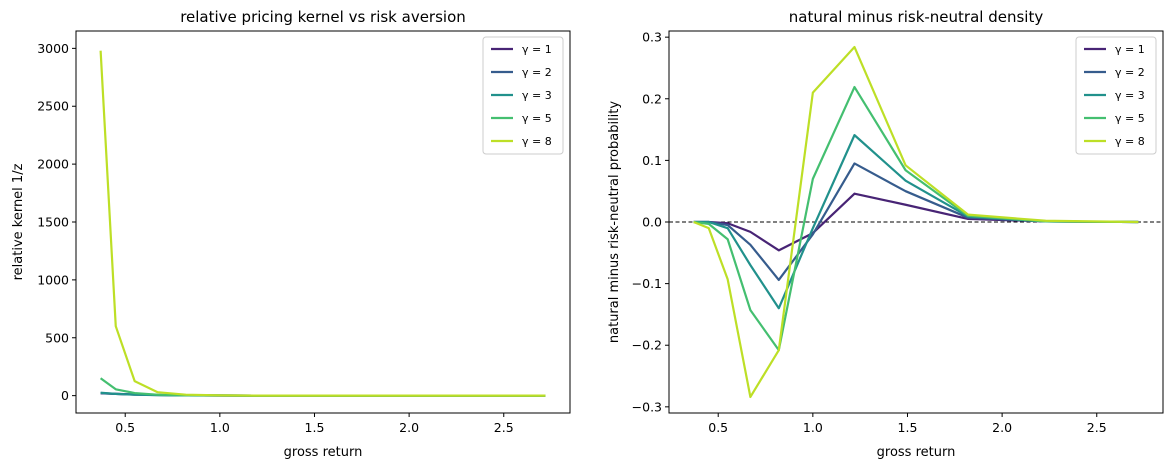 The image size is (1171, 472). I want to click on right-y-axis-label: natural minus risk-neutral probability, so click(614, 222).